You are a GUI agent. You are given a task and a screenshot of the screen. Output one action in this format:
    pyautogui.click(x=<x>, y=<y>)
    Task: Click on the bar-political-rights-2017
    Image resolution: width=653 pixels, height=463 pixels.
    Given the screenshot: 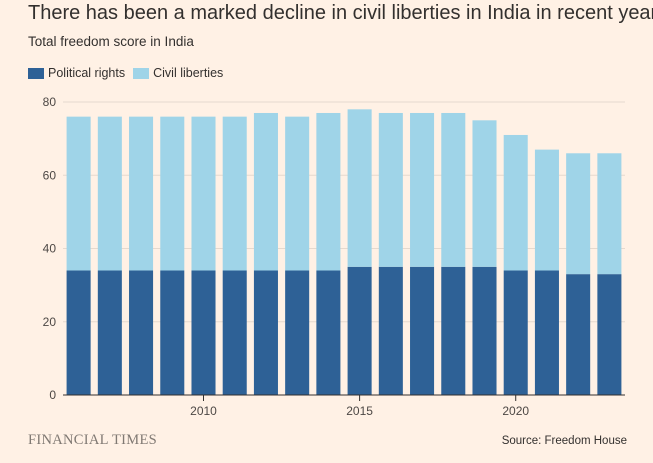 What is the action you would take?
    pyautogui.click(x=422, y=330)
    